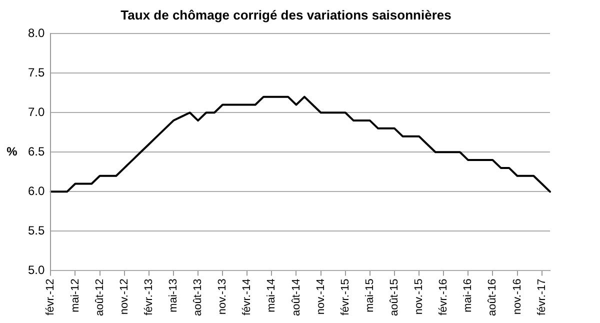 The height and width of the screenshot is (323, 600). I want to click on y-tick-label: 8.0, so click(36, 33).